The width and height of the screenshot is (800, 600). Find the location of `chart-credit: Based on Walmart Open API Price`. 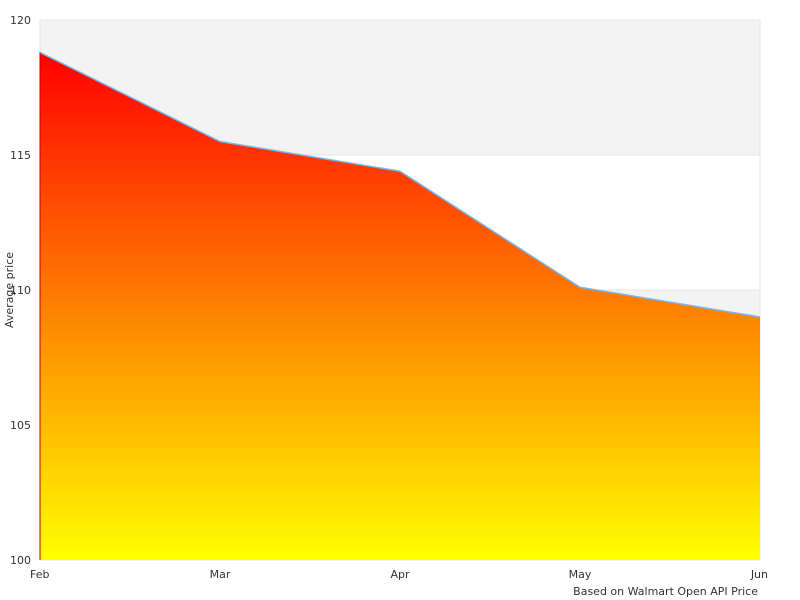

chart-credit: Based on Walmart Open API Price is located at coordinates (665, 591).